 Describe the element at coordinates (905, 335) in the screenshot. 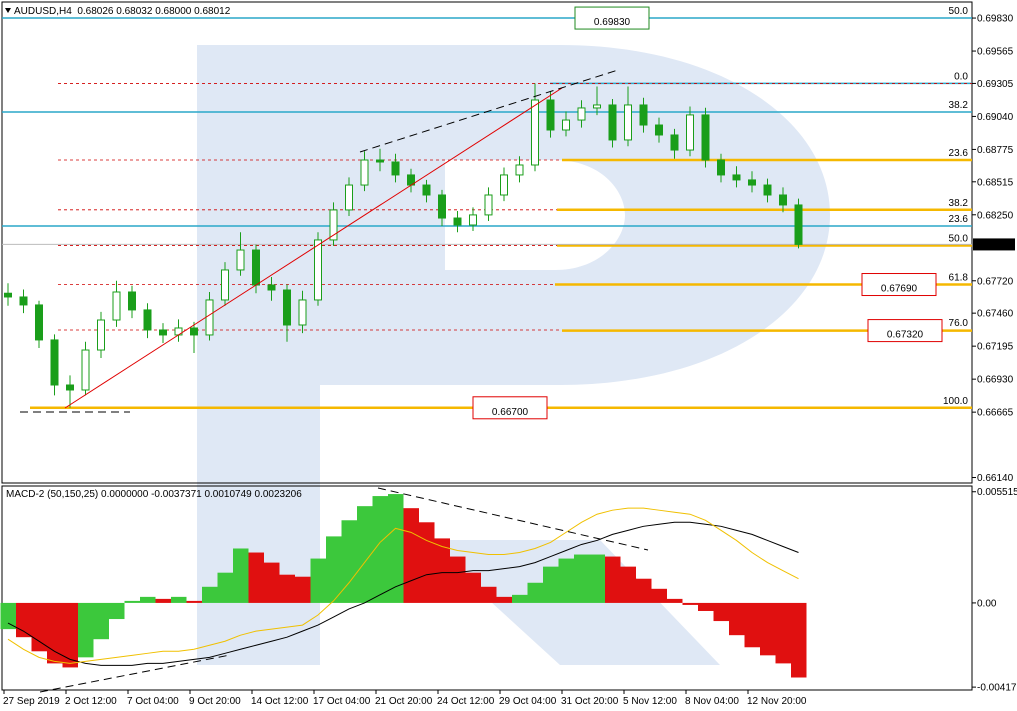

I see `price-box-label: 0.67320` at that location.